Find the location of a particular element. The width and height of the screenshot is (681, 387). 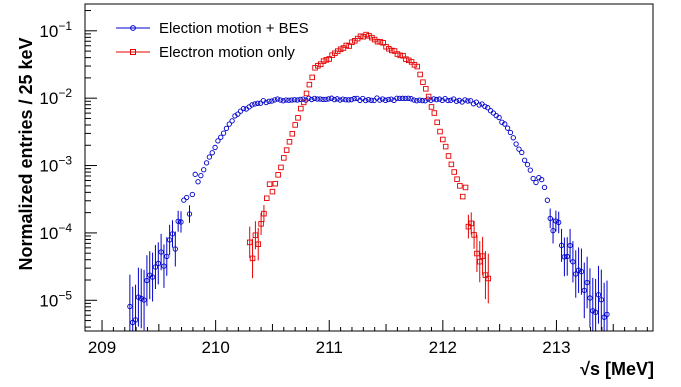

x-tick-label: 210 is located at coordinates (215, 347).